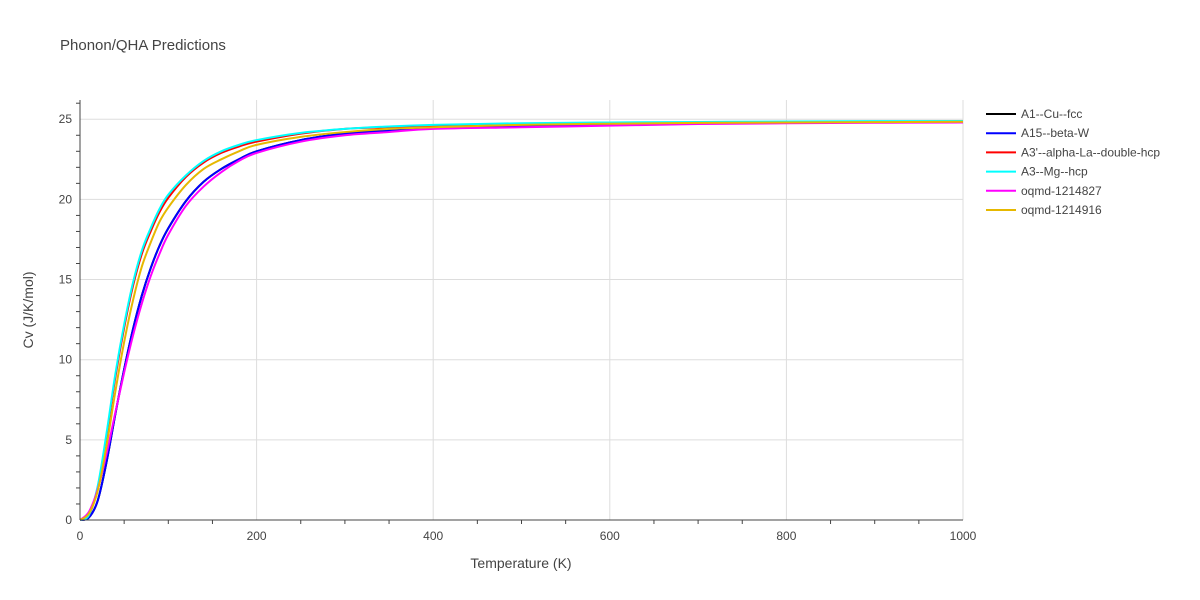 The image size is (1200, 600). What do you see at coordinates (66, 119) in the screenshot?
I see `y-tick-label: 25` at bounding box center [66, 119].